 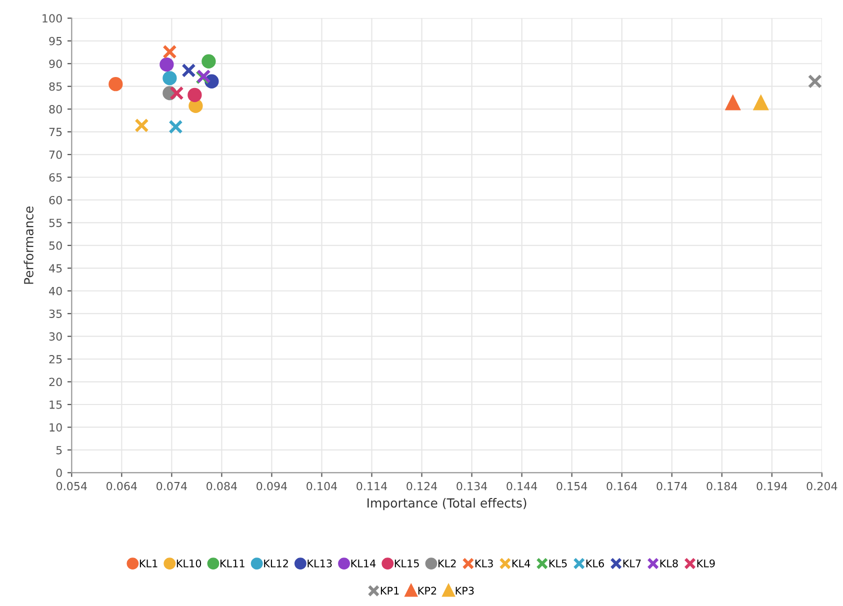 What do you see at coordinates (427, 590) in the screenshot?
I see `legend-label: KP2` at bounding box center [427, 590].